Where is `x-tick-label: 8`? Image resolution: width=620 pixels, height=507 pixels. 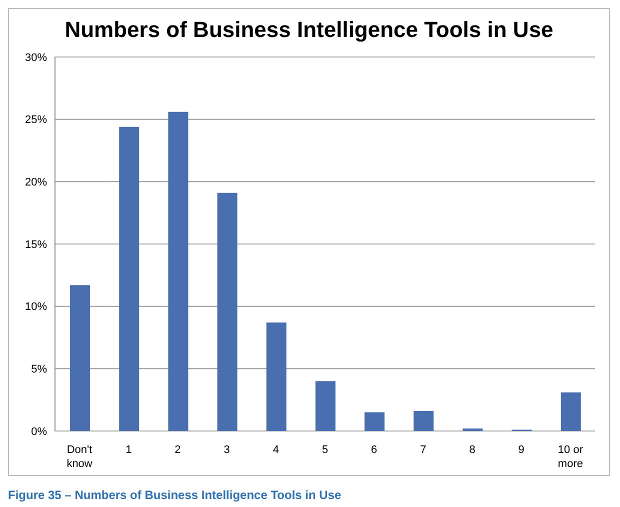 x-tick-label: 8 is located at coordinates (472, 450).